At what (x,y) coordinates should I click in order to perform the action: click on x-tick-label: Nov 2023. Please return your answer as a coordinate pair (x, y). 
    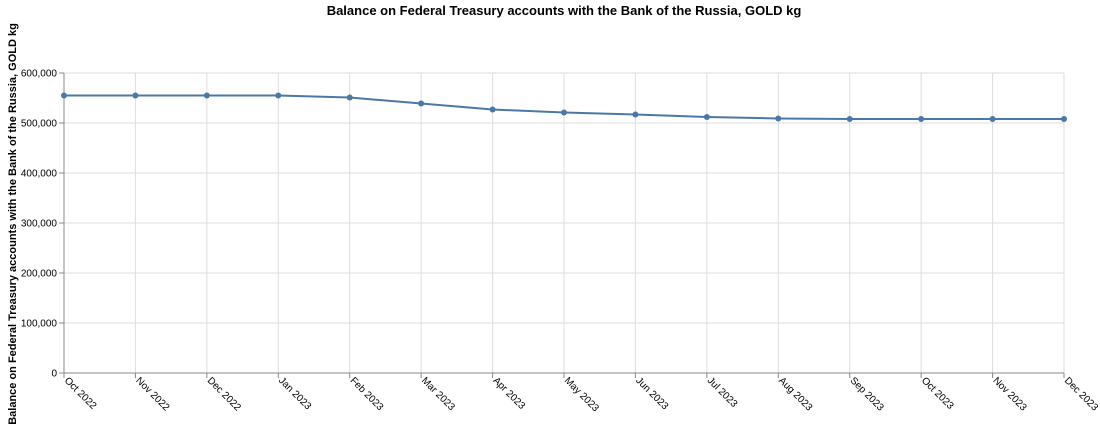
    Looking at the image, I should click on (1009, 394).